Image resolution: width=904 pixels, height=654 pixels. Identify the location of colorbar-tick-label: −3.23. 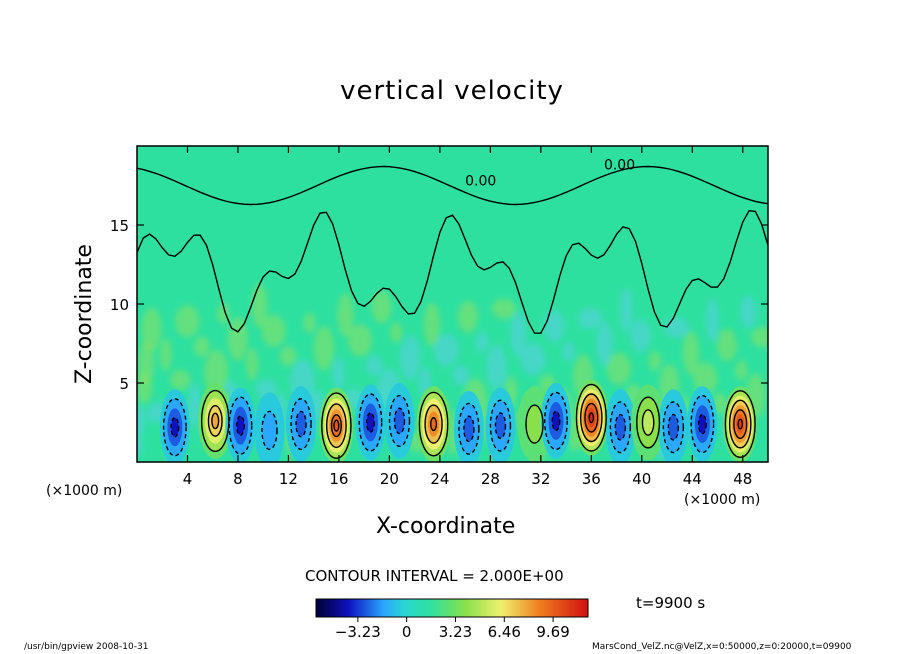
(358, 632).